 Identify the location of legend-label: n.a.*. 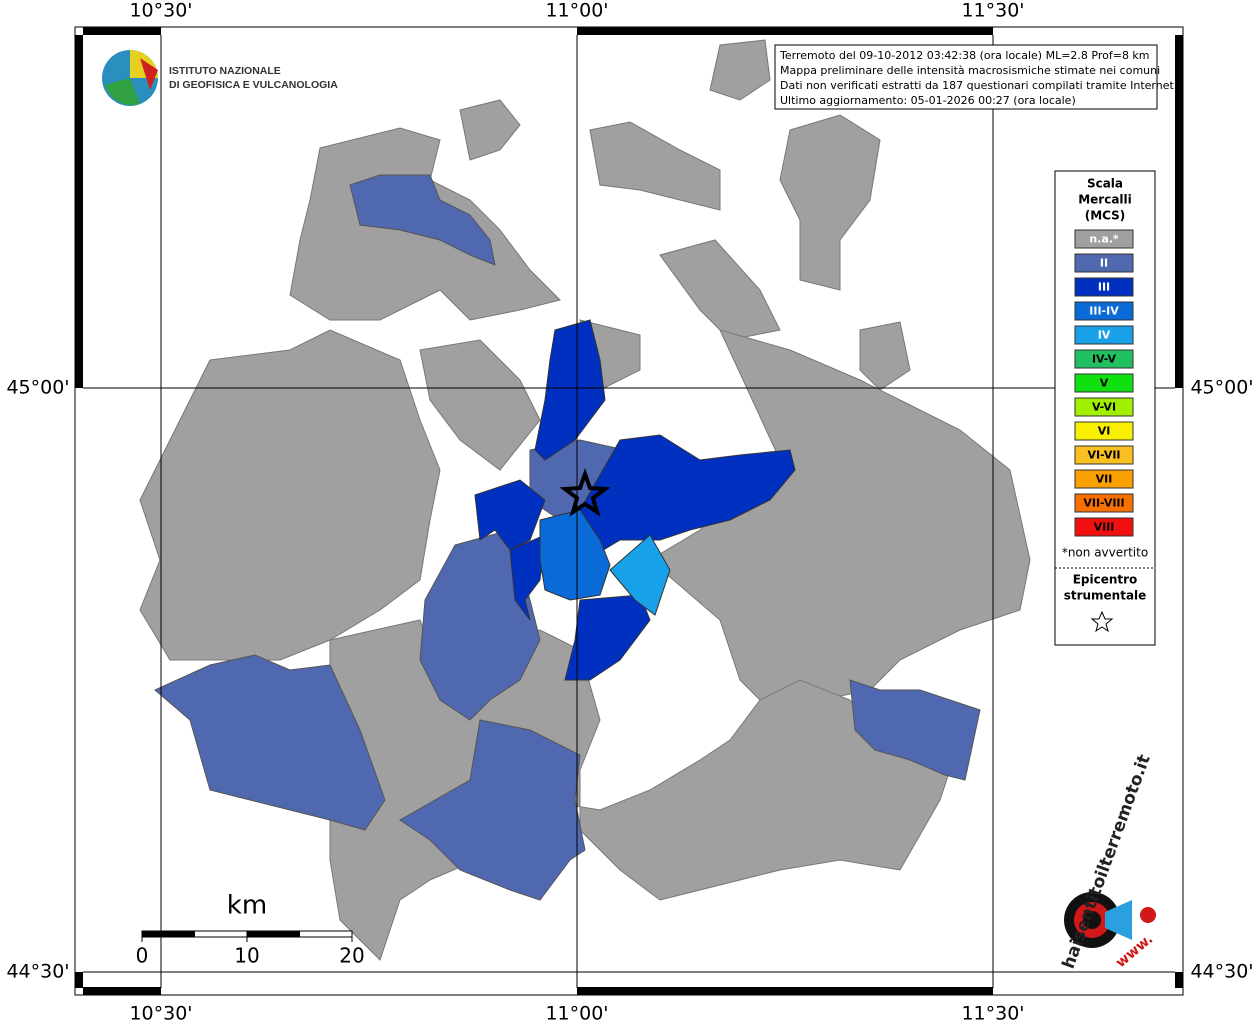
(1104, 239).